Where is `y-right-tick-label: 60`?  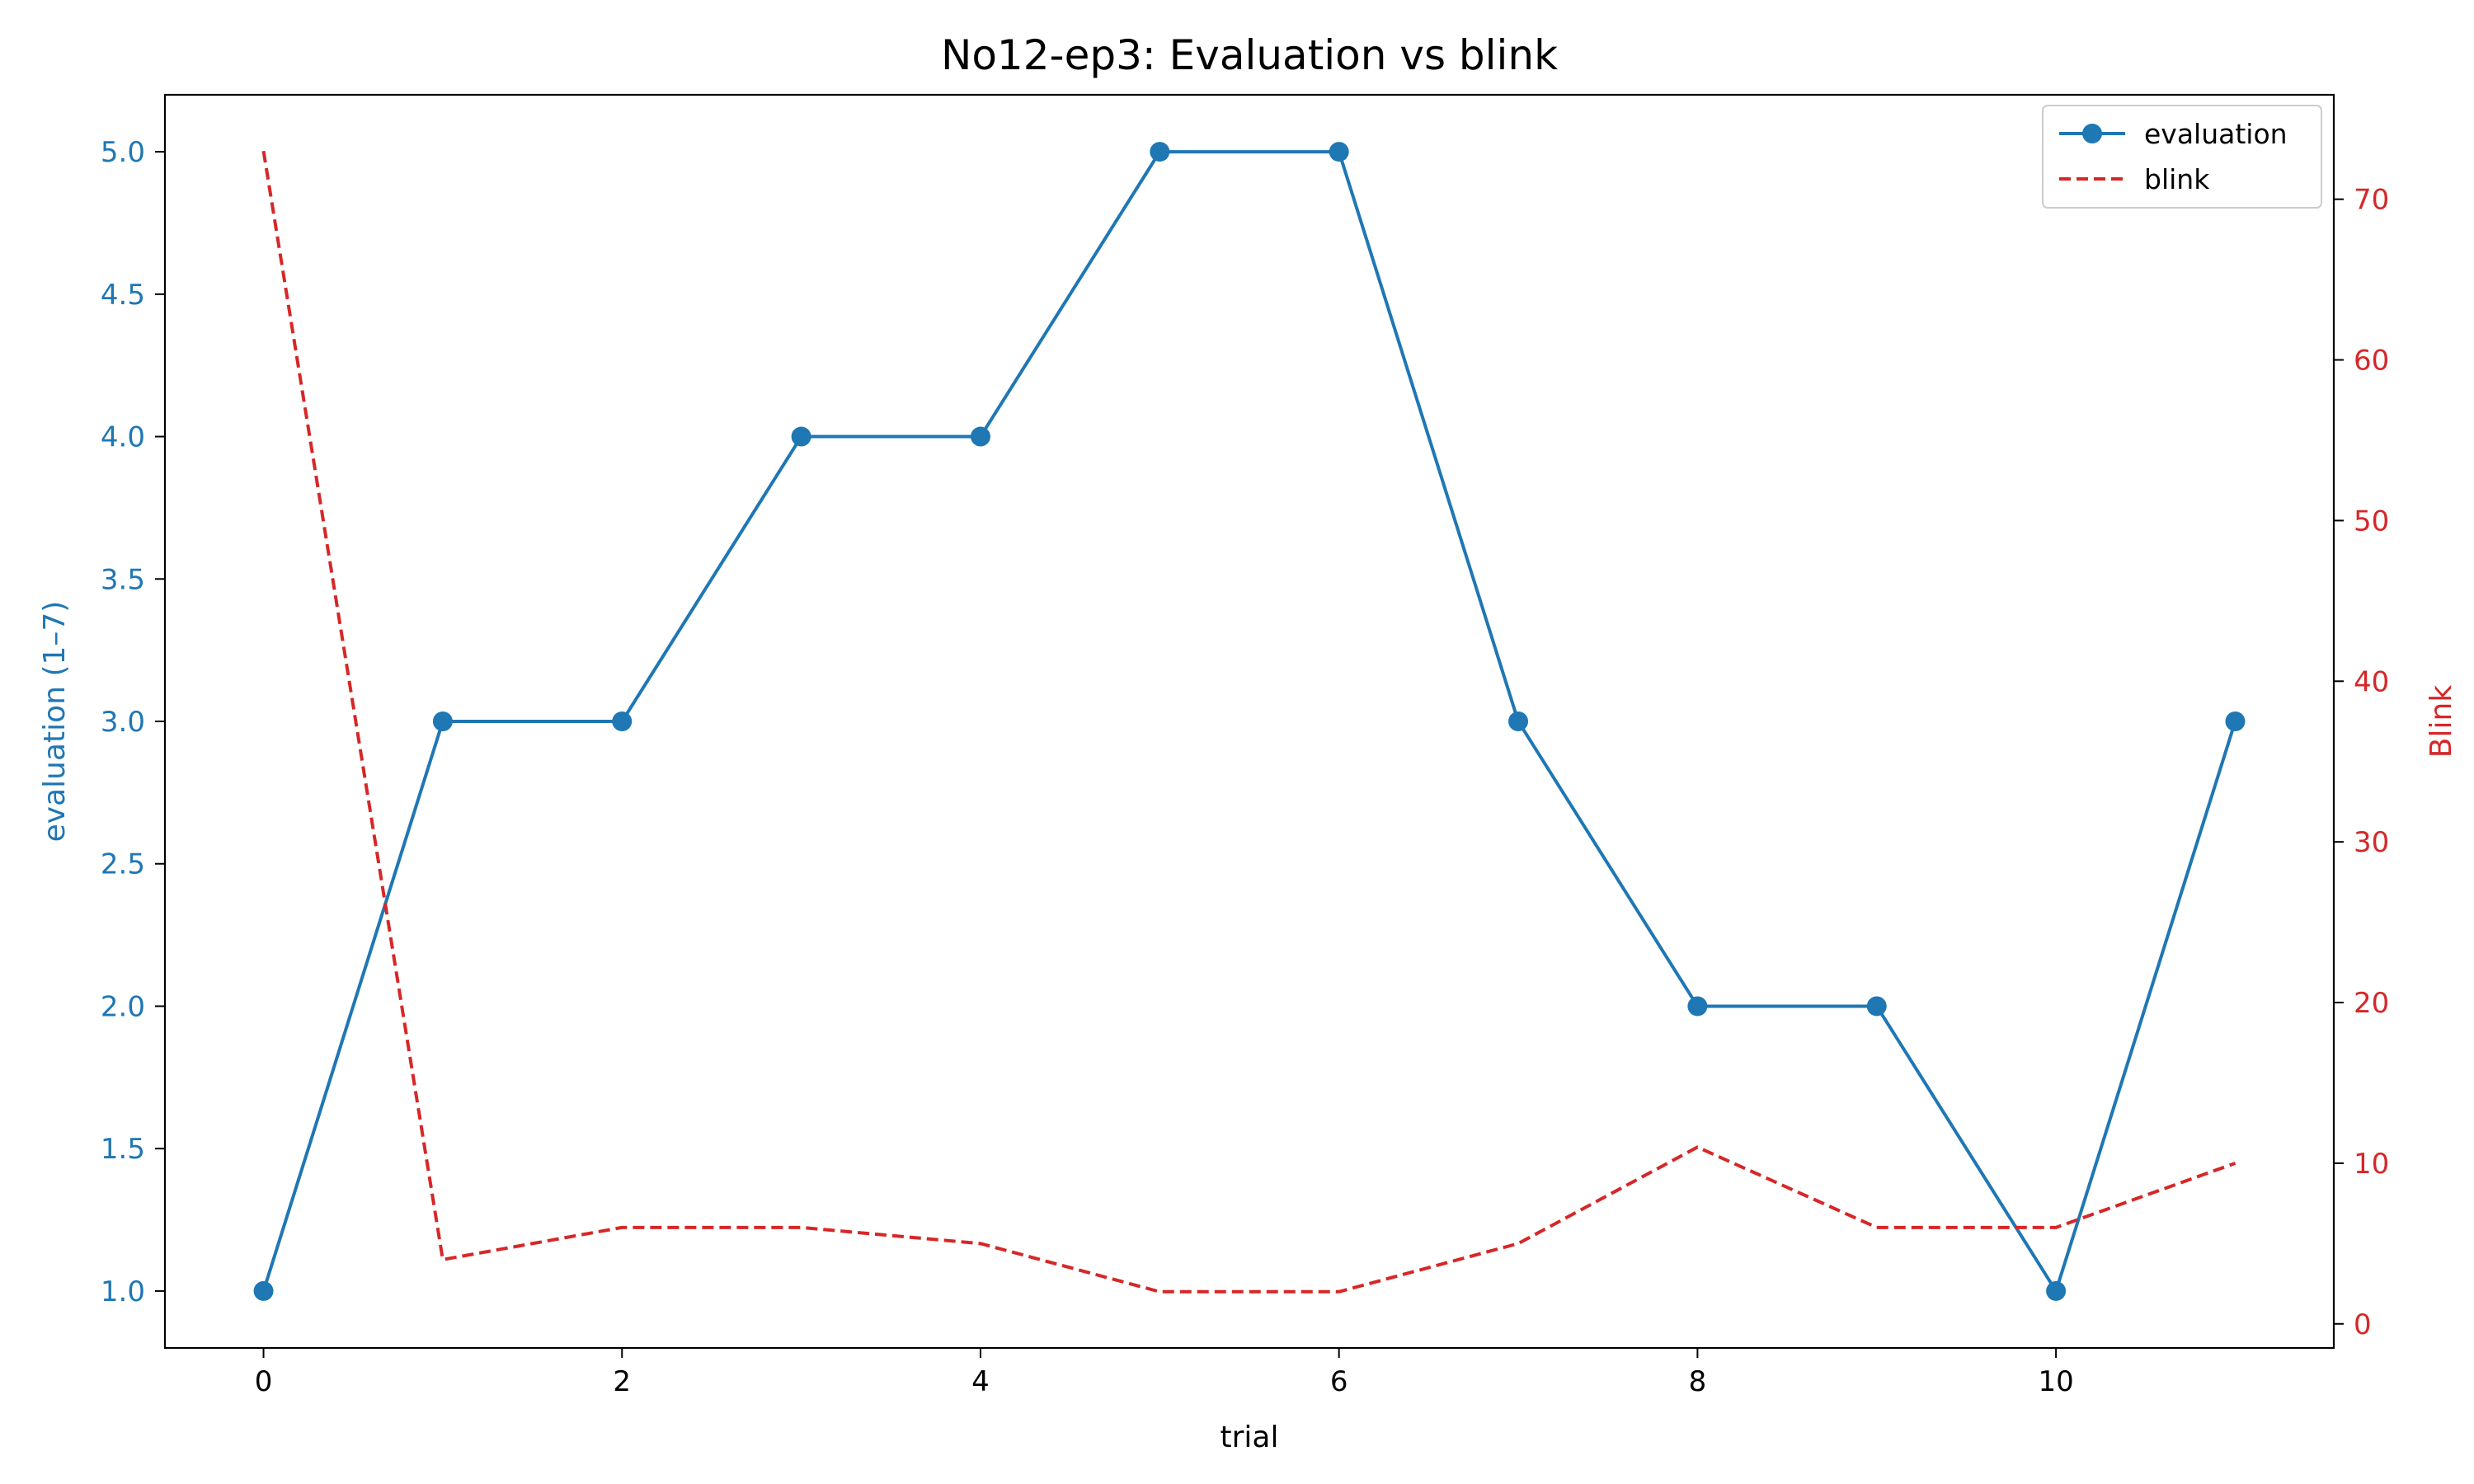 y-right-tick-label: 60 is located at coordinates (2371, 361).